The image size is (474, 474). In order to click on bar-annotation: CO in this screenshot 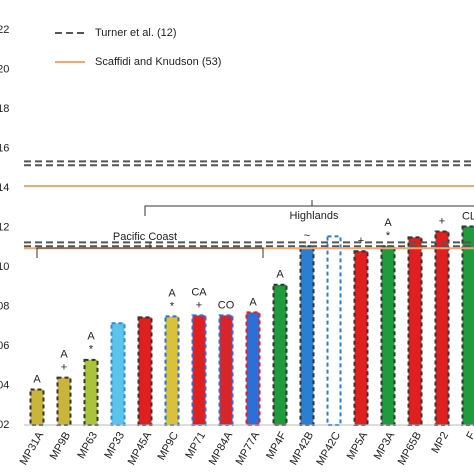, I will do `click(226, 305)`.